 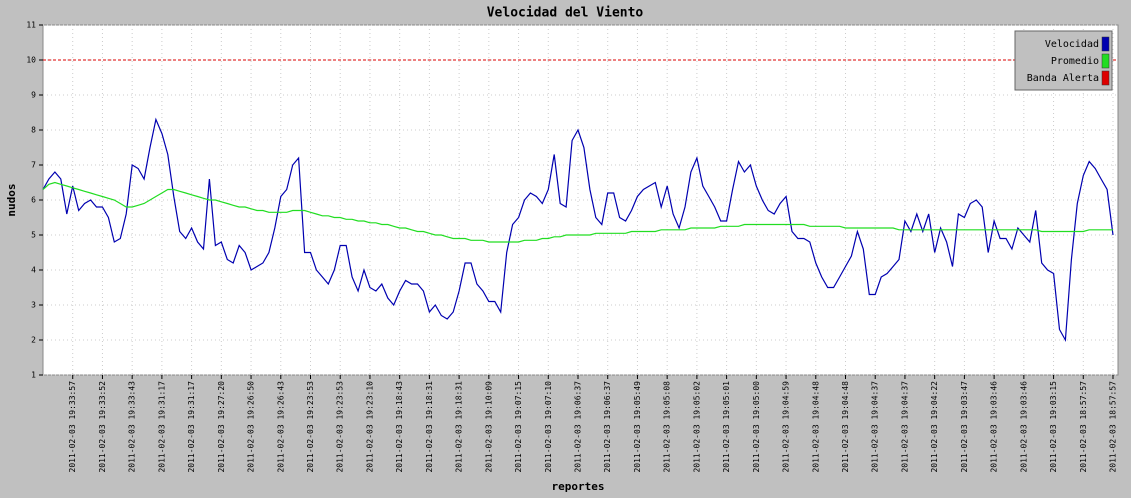 I want to click on legend-label: Velocidad, so click(x=1072, y=44).